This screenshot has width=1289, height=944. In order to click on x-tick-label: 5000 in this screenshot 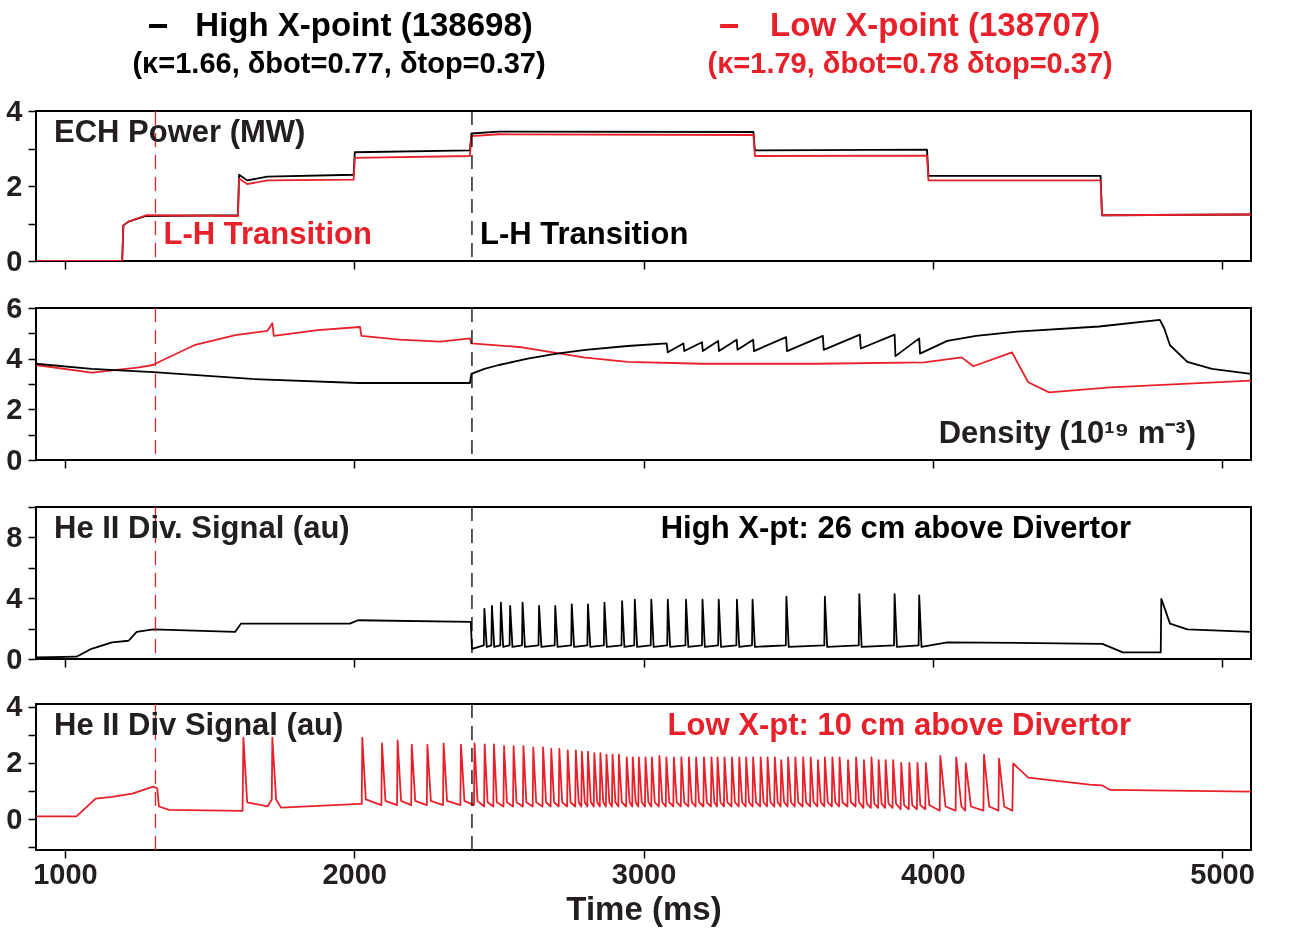, I will do `click(1222, 873)`.